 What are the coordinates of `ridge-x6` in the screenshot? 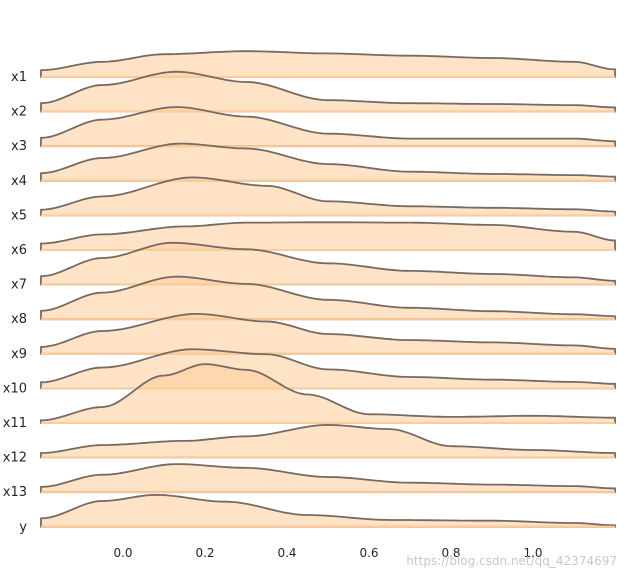 It's located at (328, 236).